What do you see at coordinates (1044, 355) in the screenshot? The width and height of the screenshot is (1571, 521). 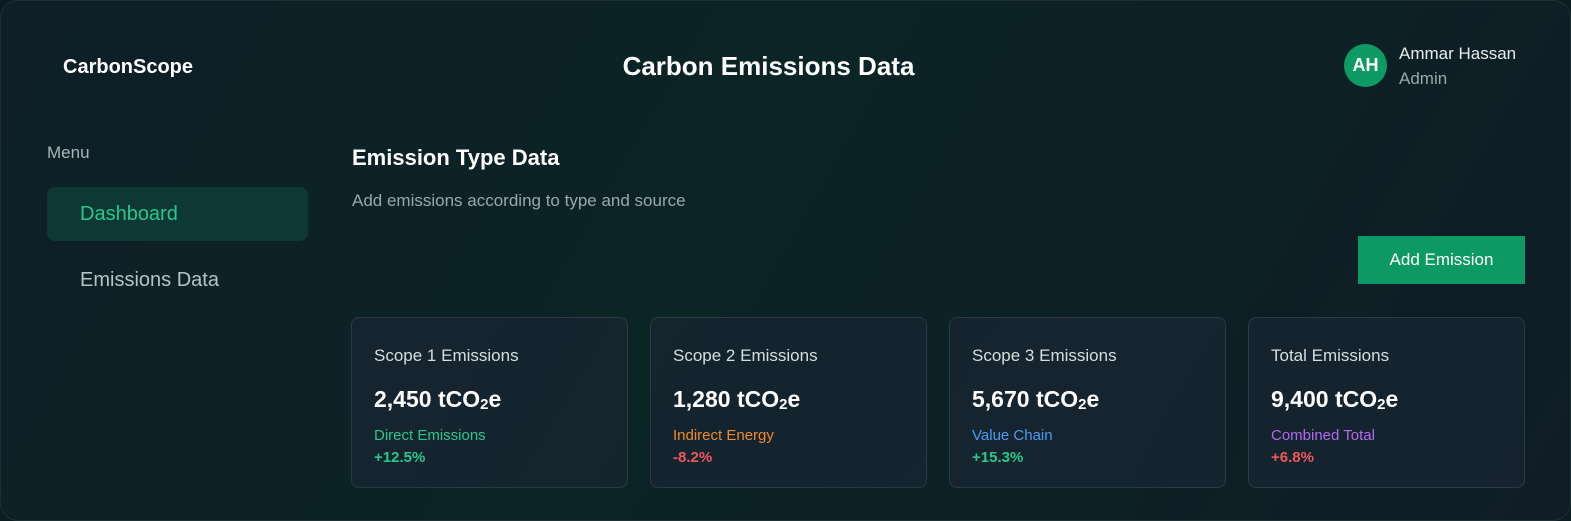 I see `card-title: Scope 3 Emissions` at bounding box center [1044, 355].